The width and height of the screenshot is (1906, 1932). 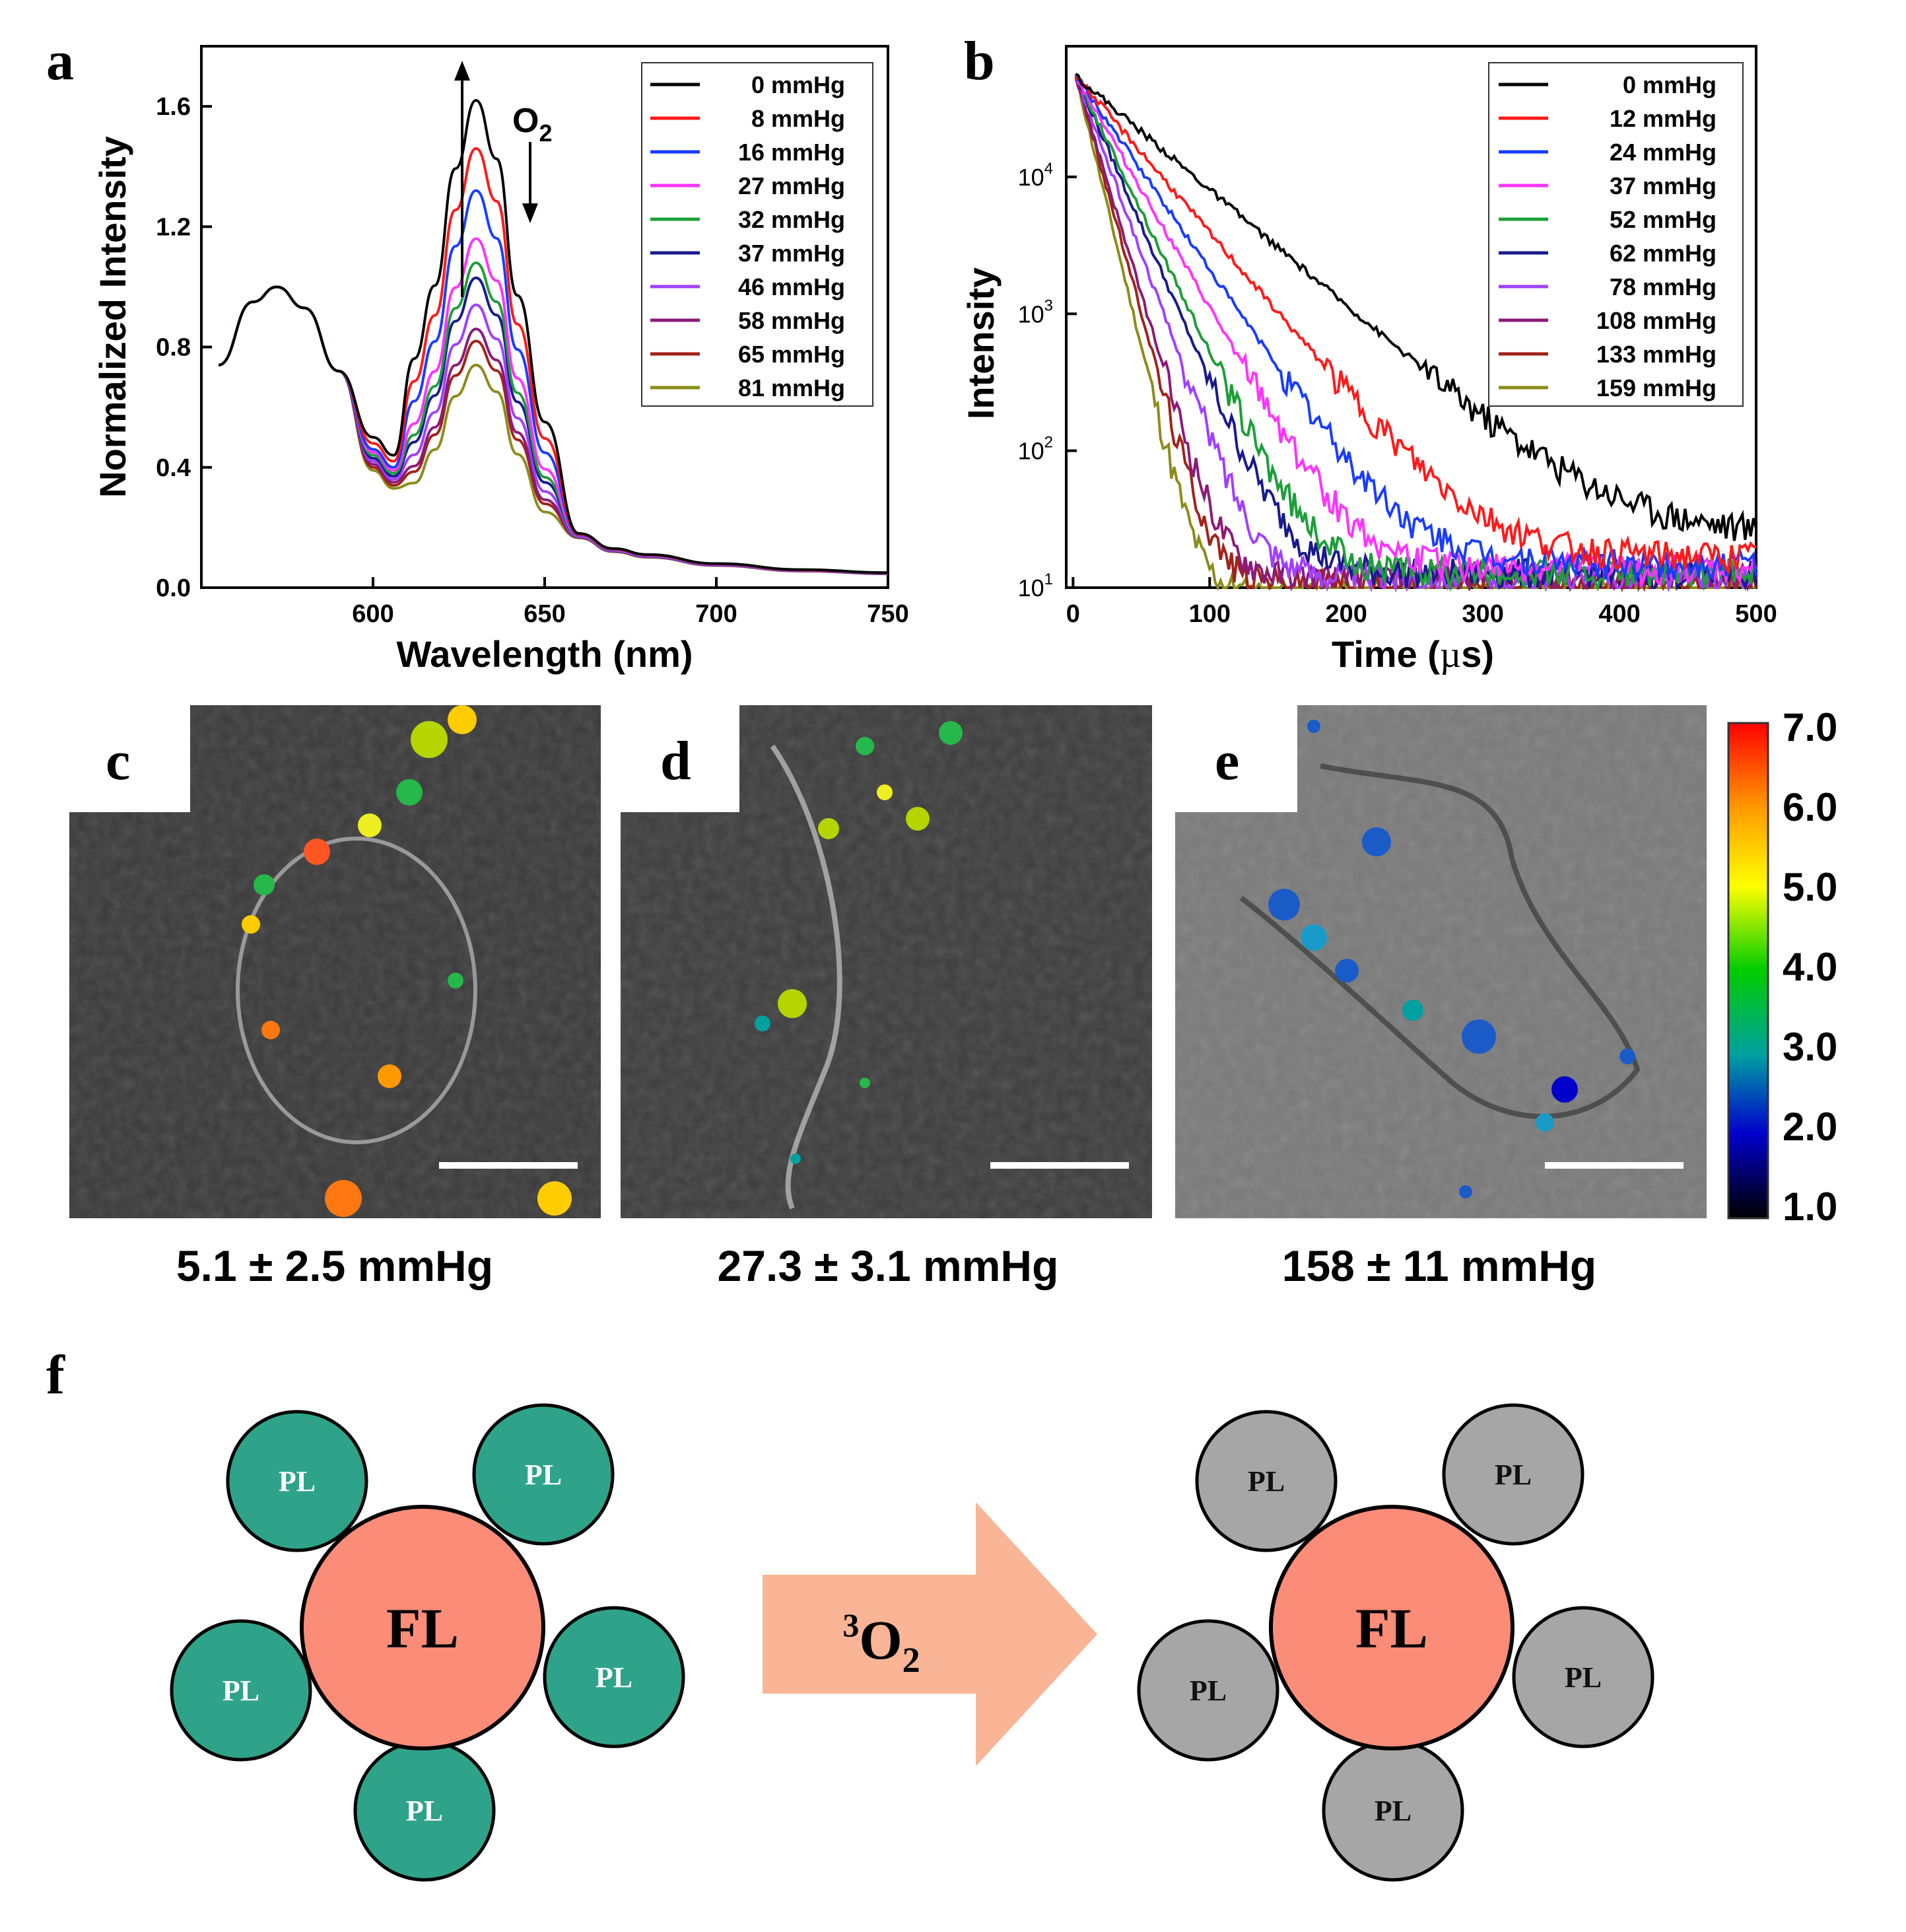 I want to click on micrograph-e: 158 ± 11 mmHg, so click(x=1441, y=997).